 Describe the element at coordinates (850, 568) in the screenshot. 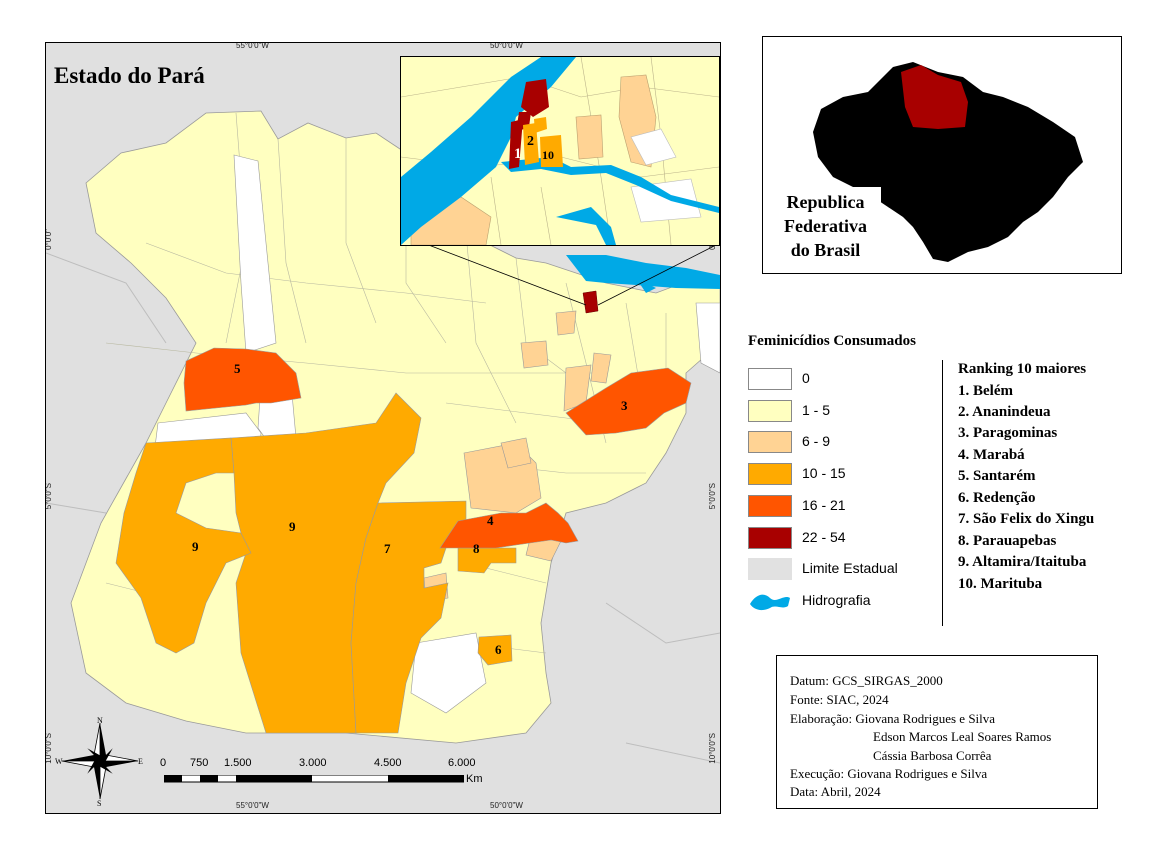

I see `legend-label: Limite Estadual` at that location.